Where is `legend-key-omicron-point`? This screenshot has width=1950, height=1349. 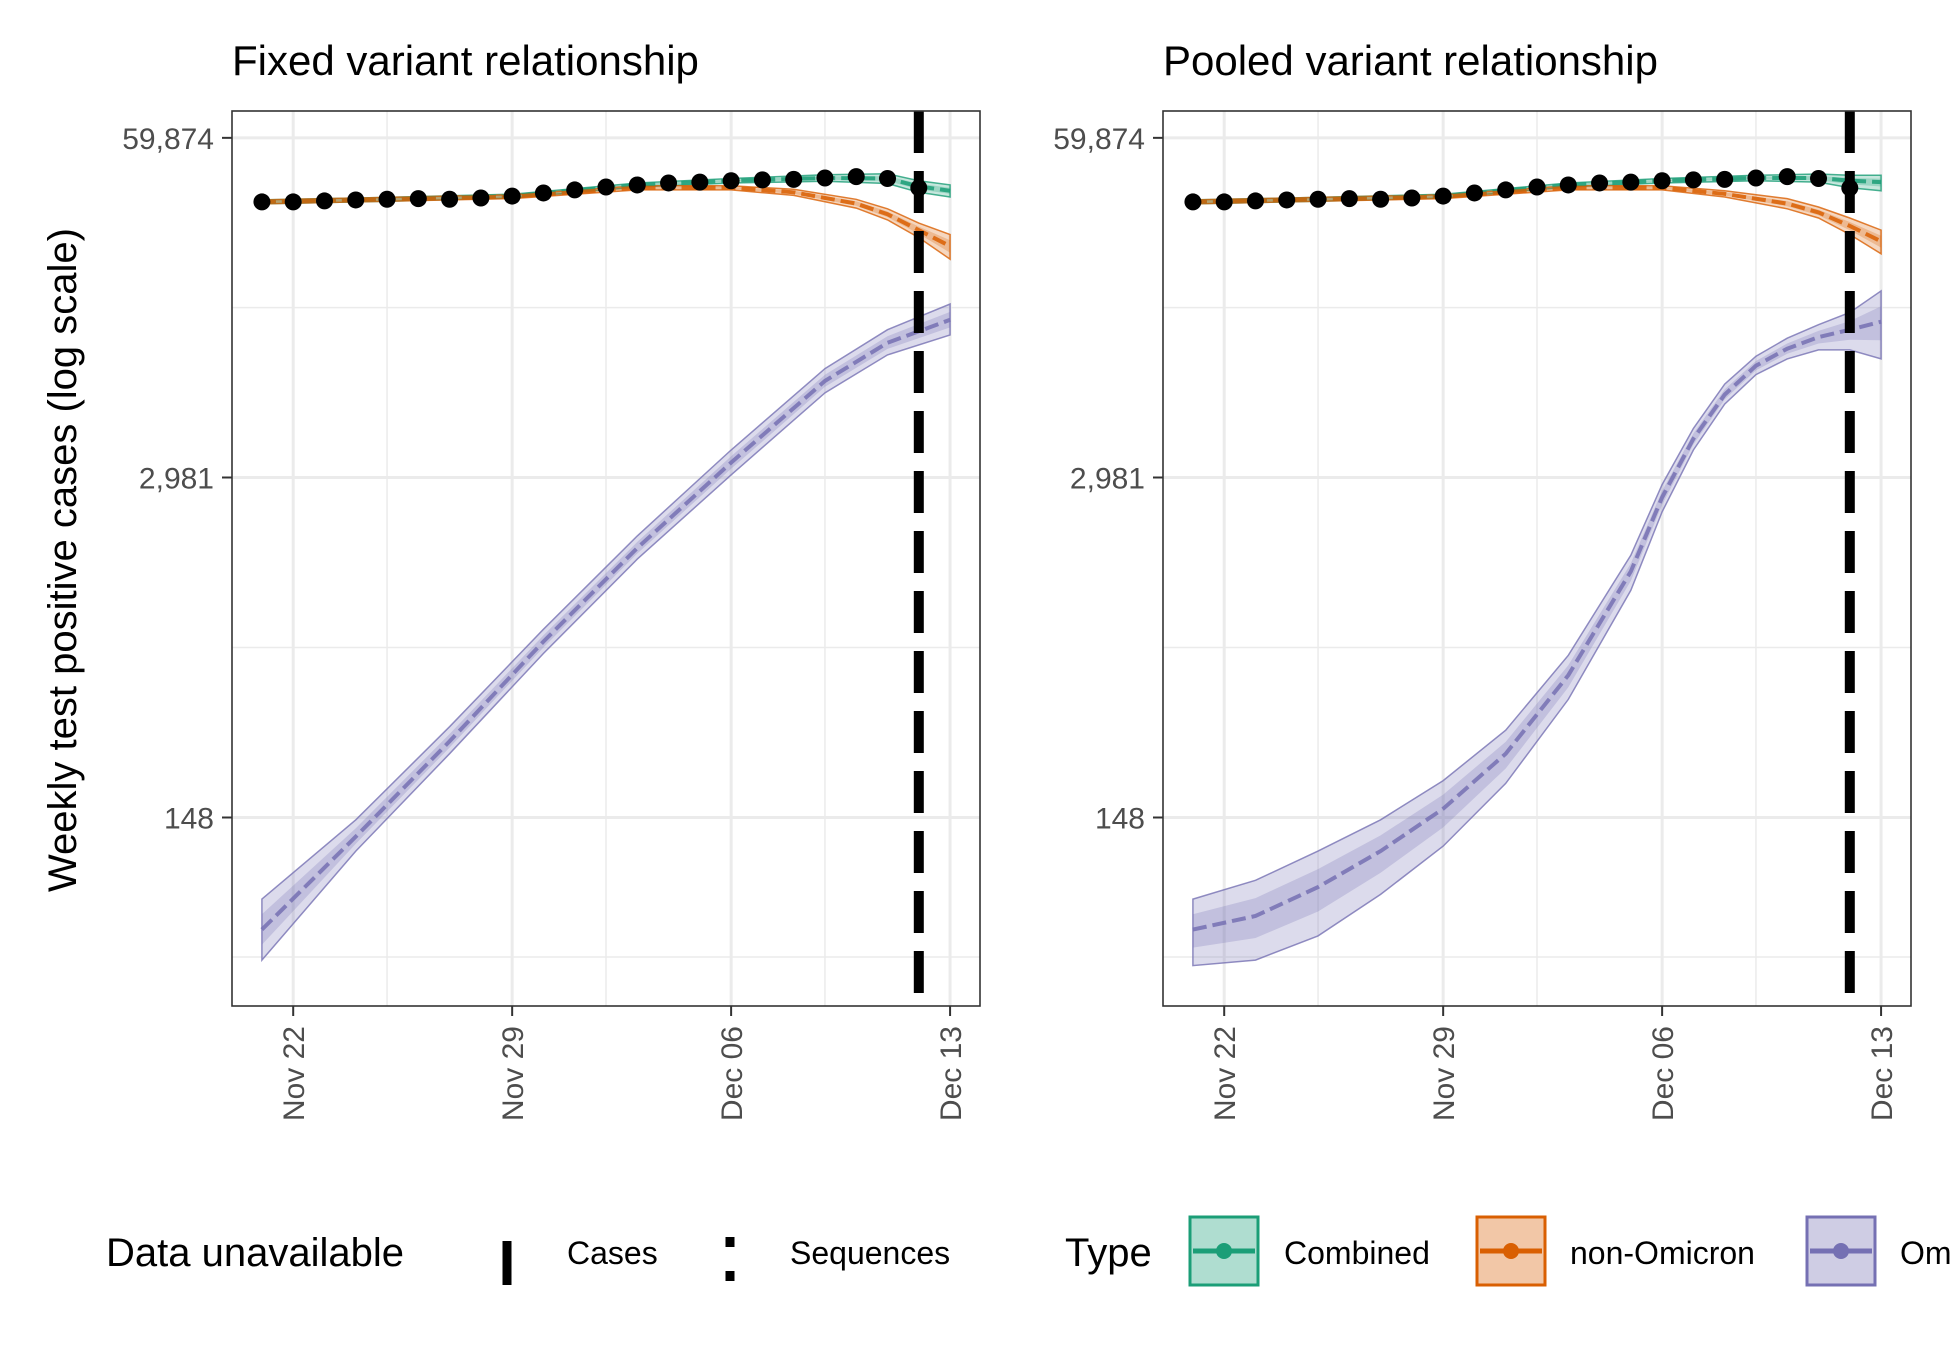 legend-key-omicron-point is located at coordinates (1841, 1251).